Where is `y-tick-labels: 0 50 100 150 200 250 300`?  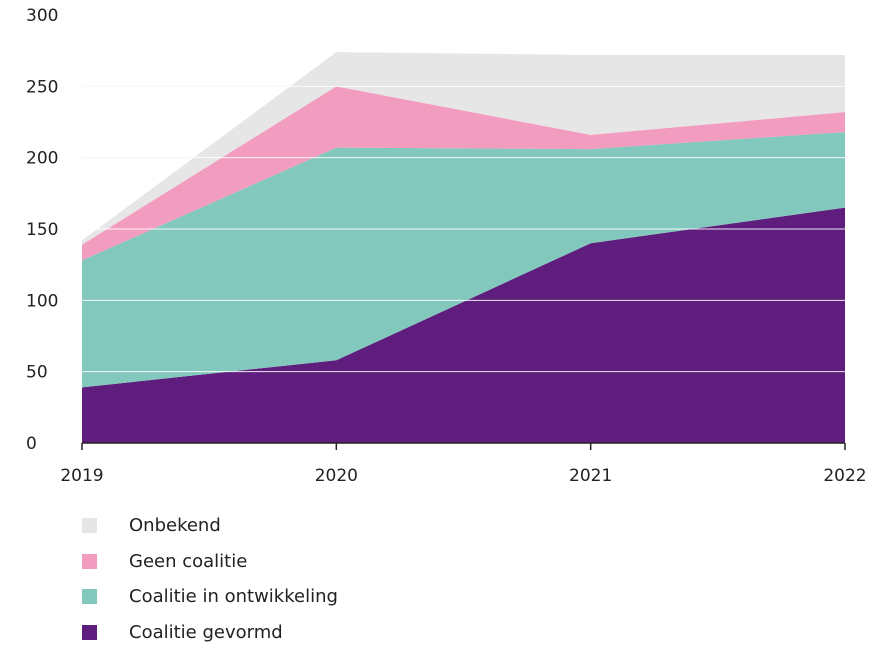 y-tick-labels: 0 50 100 150 200 250 300 is located at coordinates (42, 230).